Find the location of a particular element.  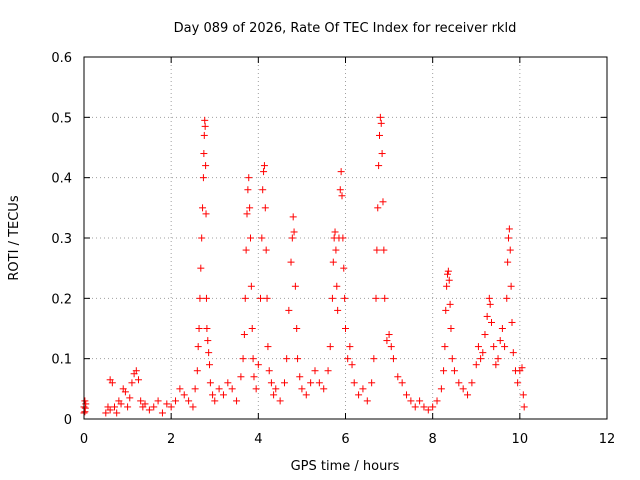

x-tick-labels: 0 2 4 6 8 10 12 is located at coordinates (347, 439).